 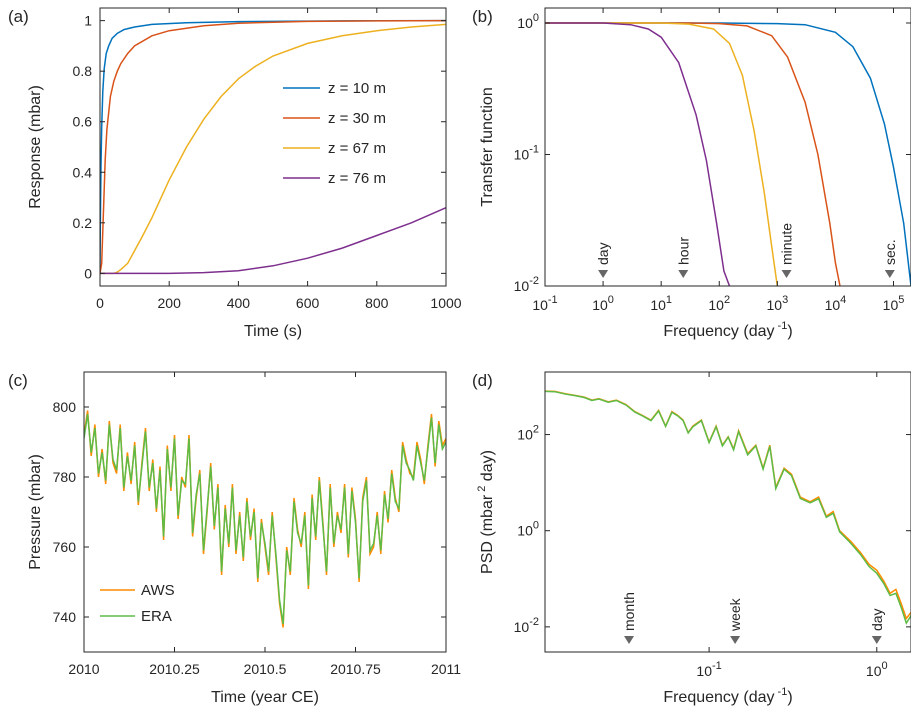 I want to click on y-tick-label: 1, so click(x=88, y=21).